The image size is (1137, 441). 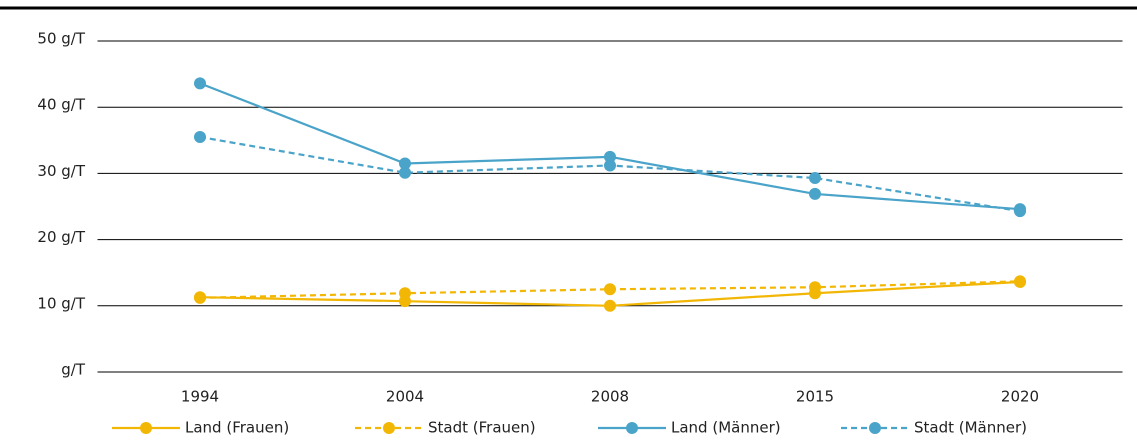 I want to click on x-tick-label: 2004, so click(x=405, y=397).